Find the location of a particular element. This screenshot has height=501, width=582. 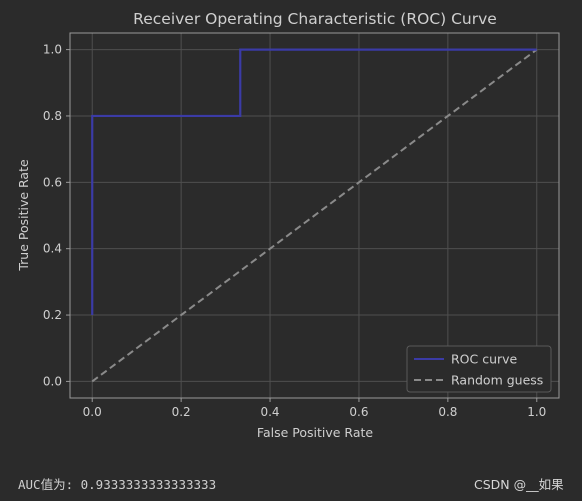

y-tick-label: 0.6 is located at coordinates (52, 182).